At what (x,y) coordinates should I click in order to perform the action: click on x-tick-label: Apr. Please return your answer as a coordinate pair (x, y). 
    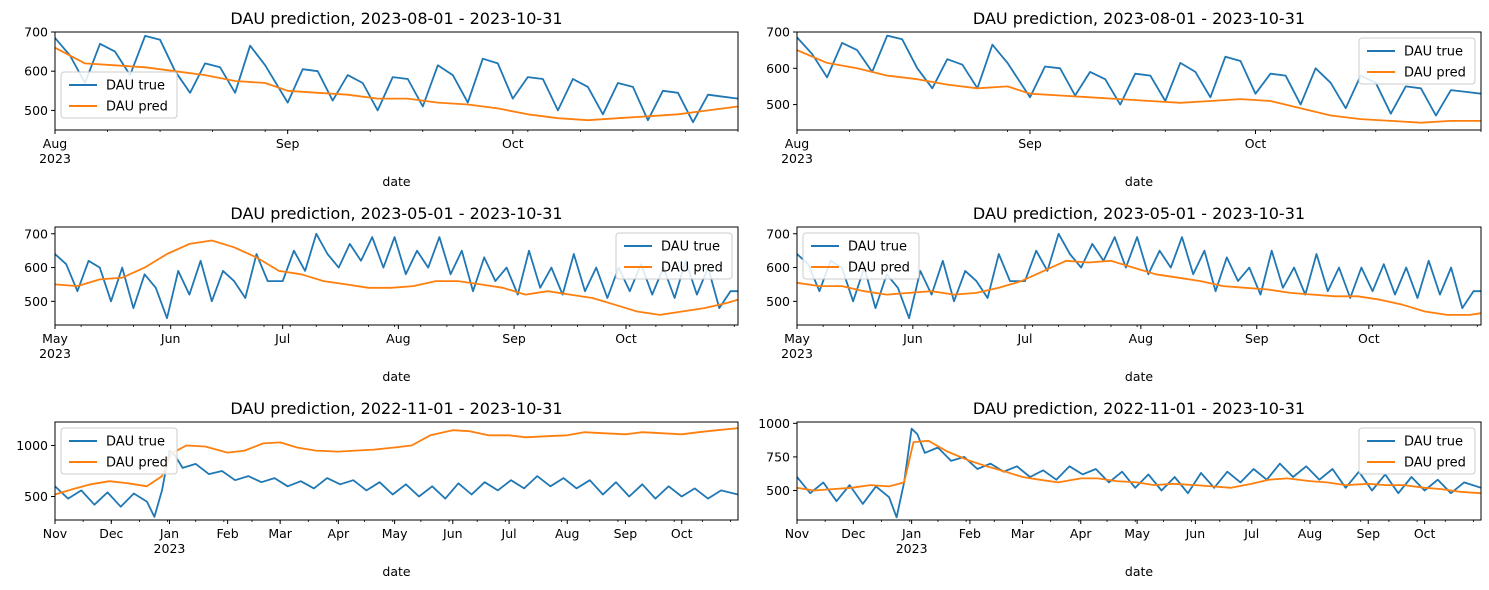
    Looking at the image, I should click on (339, 533).